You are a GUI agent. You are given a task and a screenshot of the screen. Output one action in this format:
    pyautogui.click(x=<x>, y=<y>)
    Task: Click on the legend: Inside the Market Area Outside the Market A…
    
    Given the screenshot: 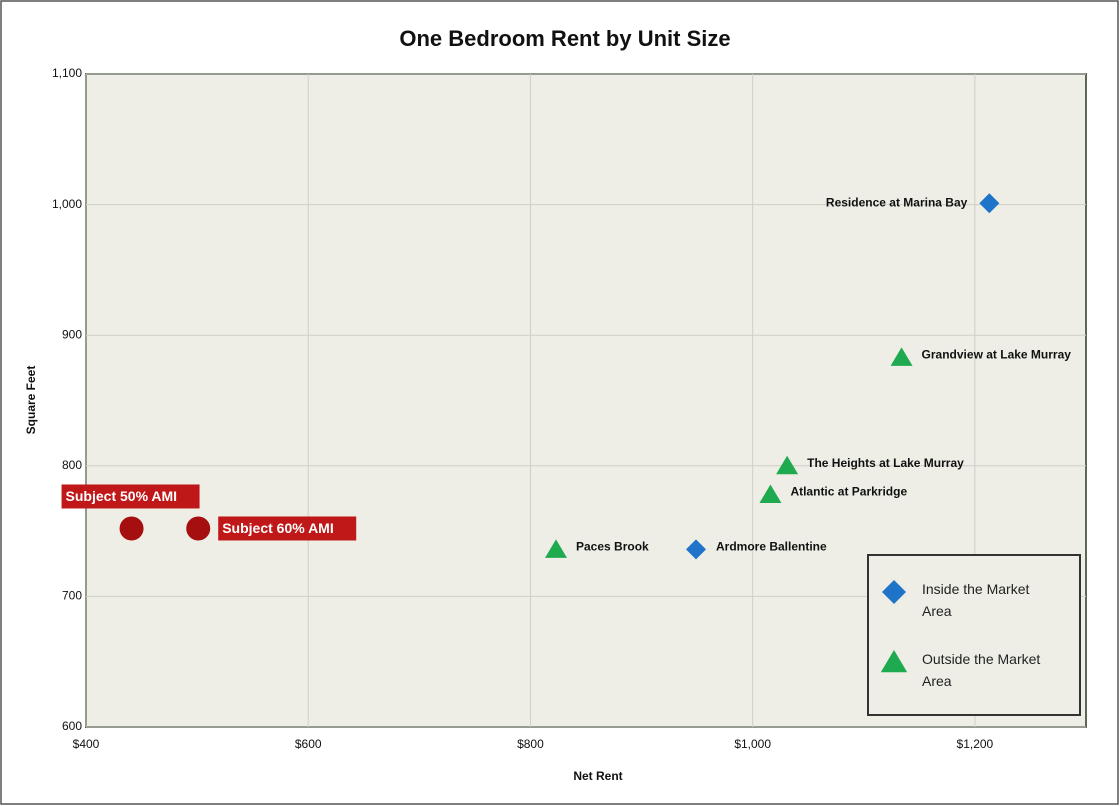 What is the action you would take?
    pyautogui.click(x=974, y=635)
    